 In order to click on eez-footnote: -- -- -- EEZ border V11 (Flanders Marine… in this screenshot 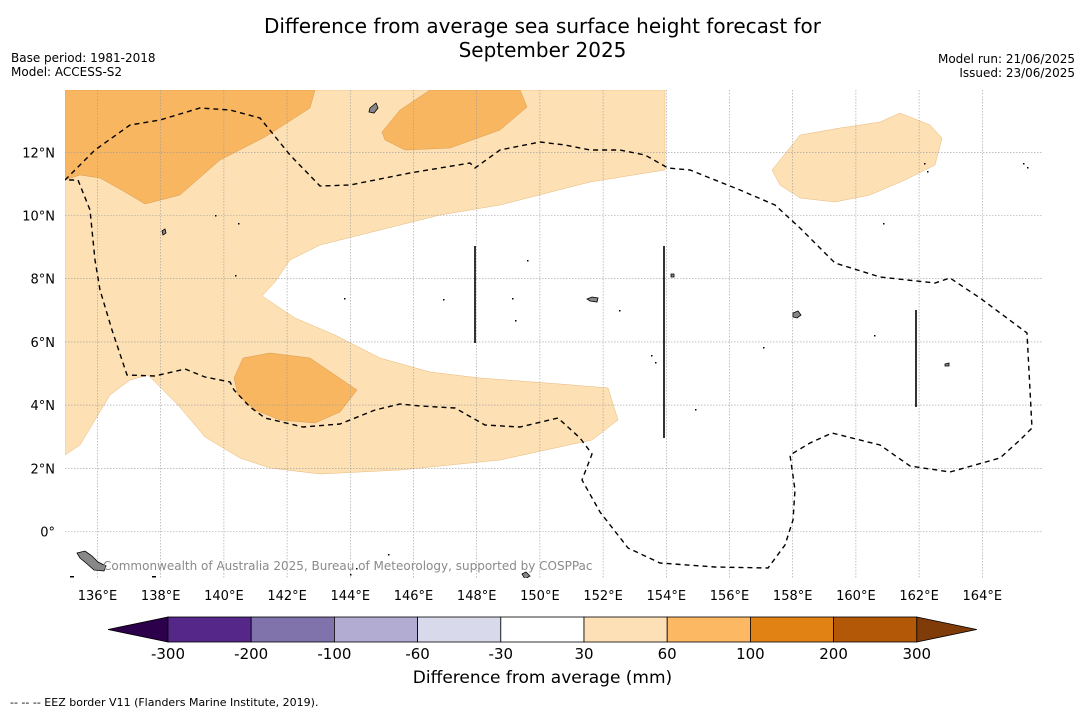, I will do `click(164, 702)`.